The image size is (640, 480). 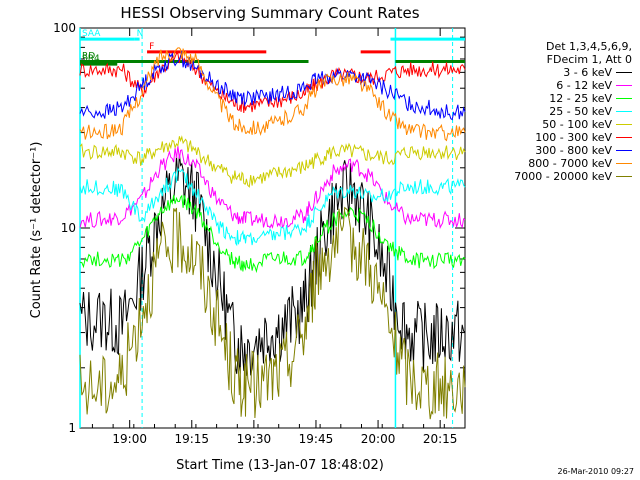 I want to click on legend-entry: 25 - 50 keV, so click(x=551, y=111).